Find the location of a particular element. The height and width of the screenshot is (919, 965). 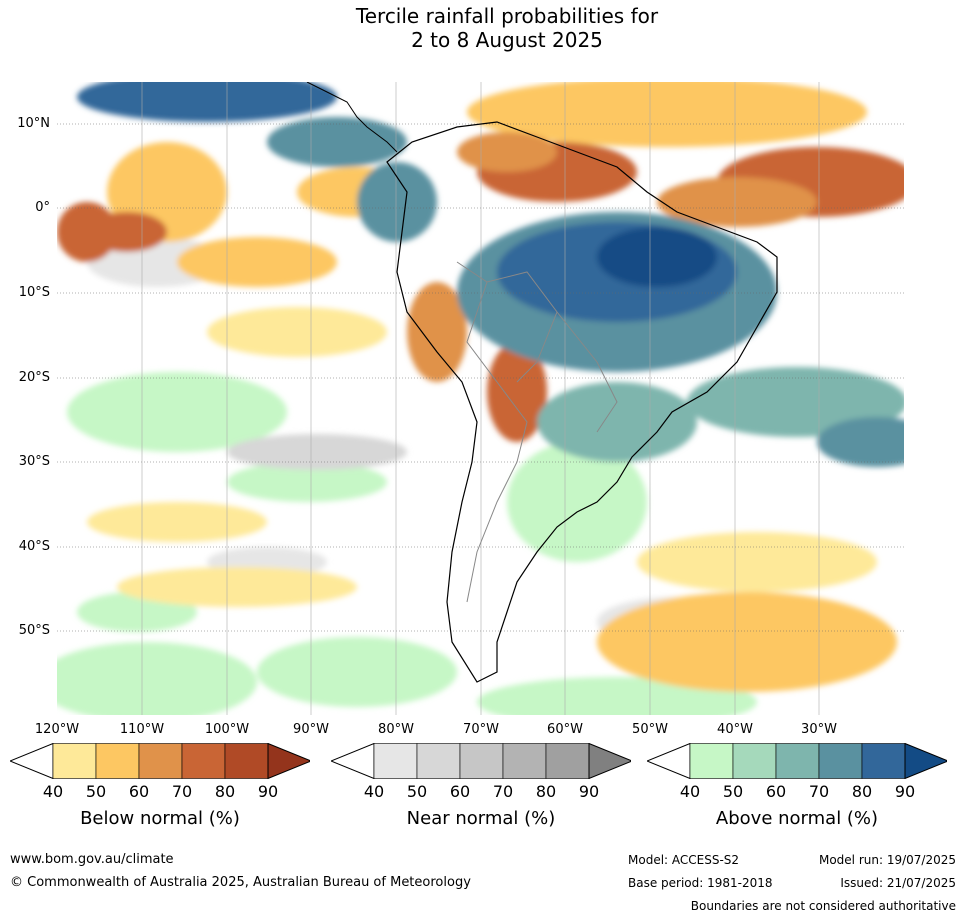

near-normal-colorbar is located at coordinates (481, 761).